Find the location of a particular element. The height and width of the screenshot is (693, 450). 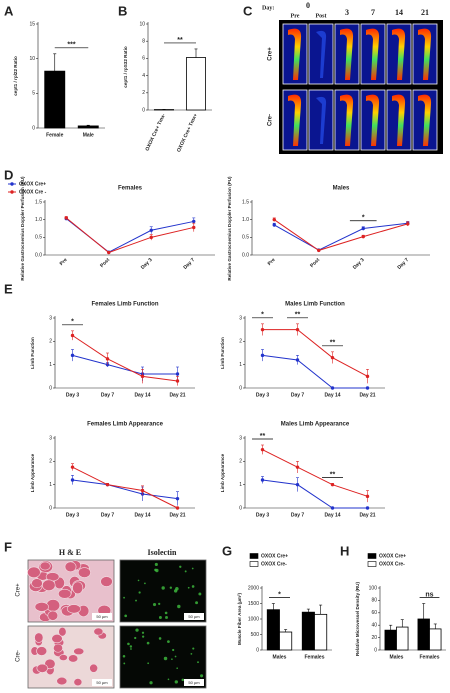

y-tick-label: 20 is located at coordinates (374, 638).